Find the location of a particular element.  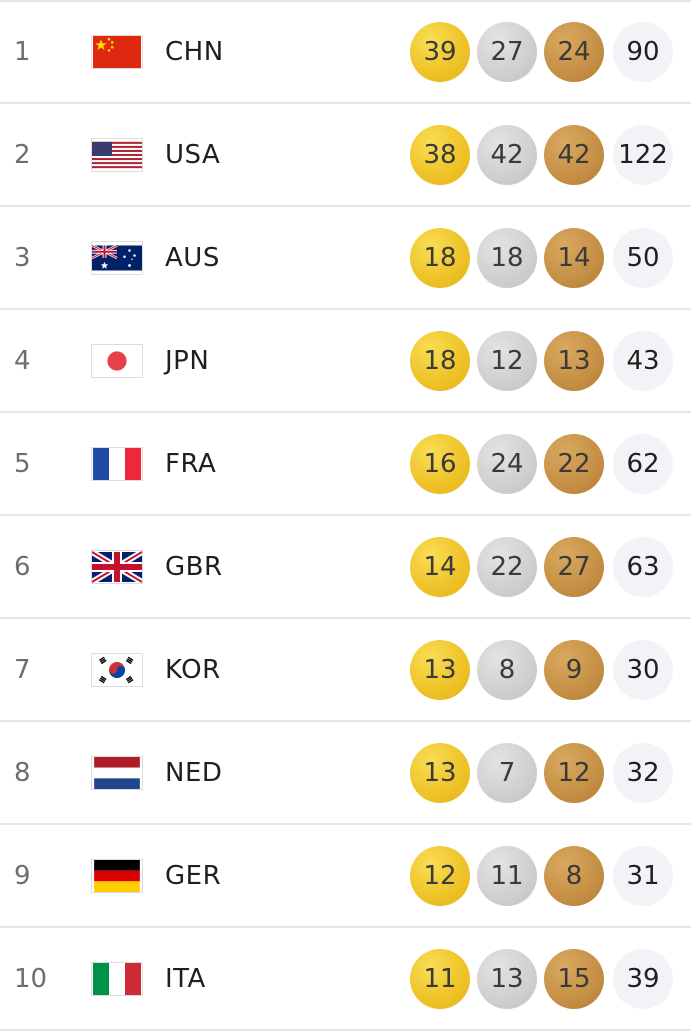

table-row: 9 GER 12 11 8 31 is located at coordinates (345, 876).